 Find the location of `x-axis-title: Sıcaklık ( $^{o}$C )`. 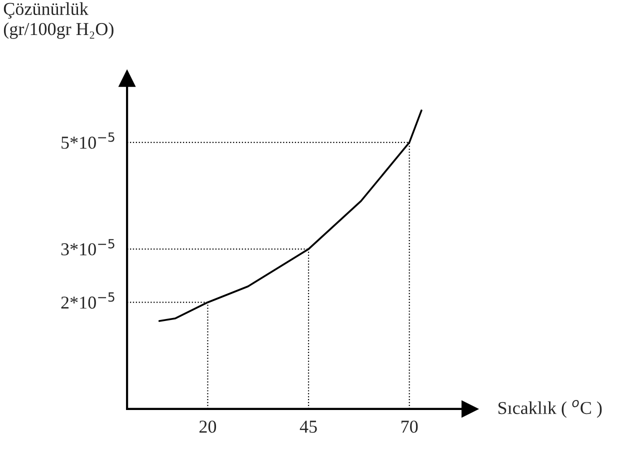

x-axis-title: Sıcaklık ( $^{o}$C ) is located at coordinates (550, 409).